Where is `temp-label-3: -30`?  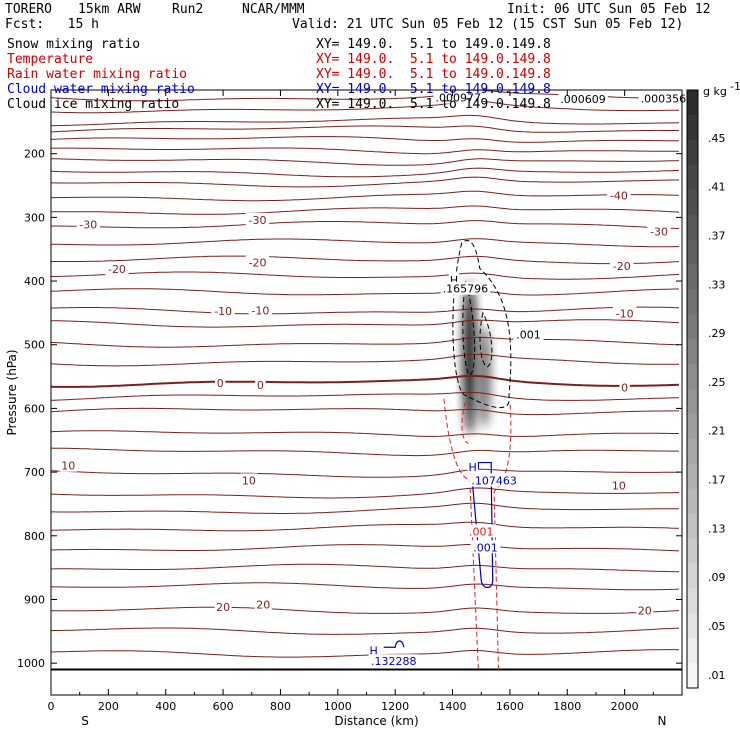 temp-label-3: -30 is located at coordinates (659, 231).